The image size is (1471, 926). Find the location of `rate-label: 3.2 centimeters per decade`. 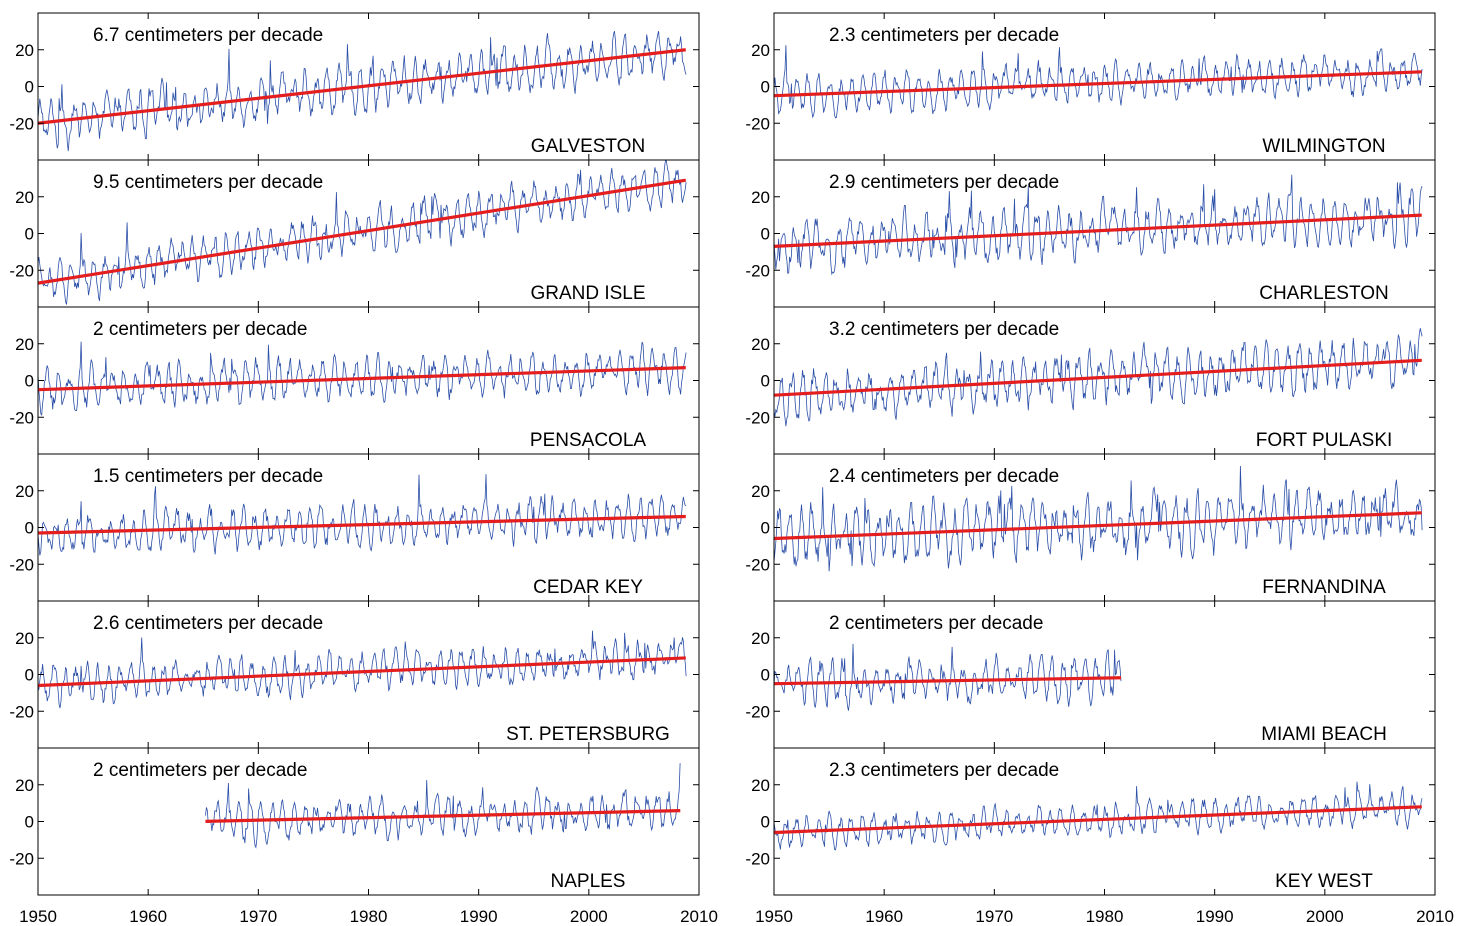

rate-label: 3.2 centimeters per decade is located at coordinates (944, 329).